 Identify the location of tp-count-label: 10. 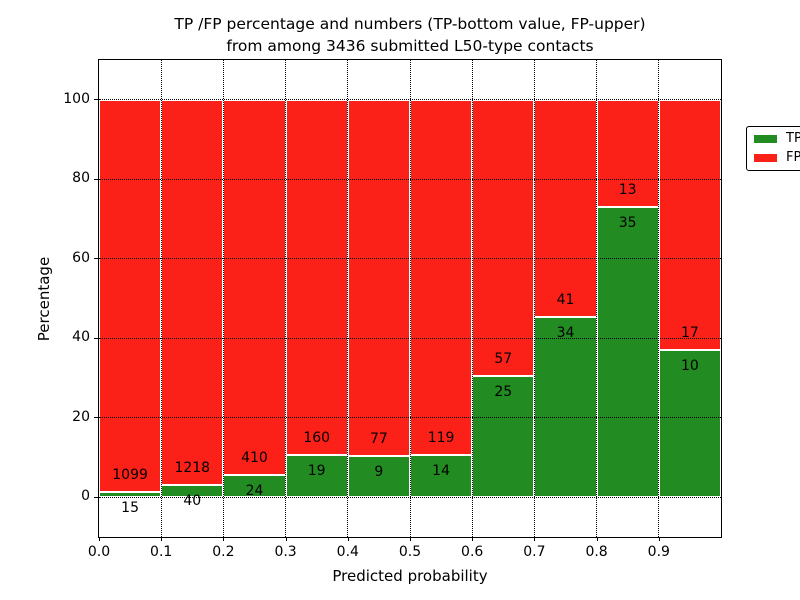
(689, 365).